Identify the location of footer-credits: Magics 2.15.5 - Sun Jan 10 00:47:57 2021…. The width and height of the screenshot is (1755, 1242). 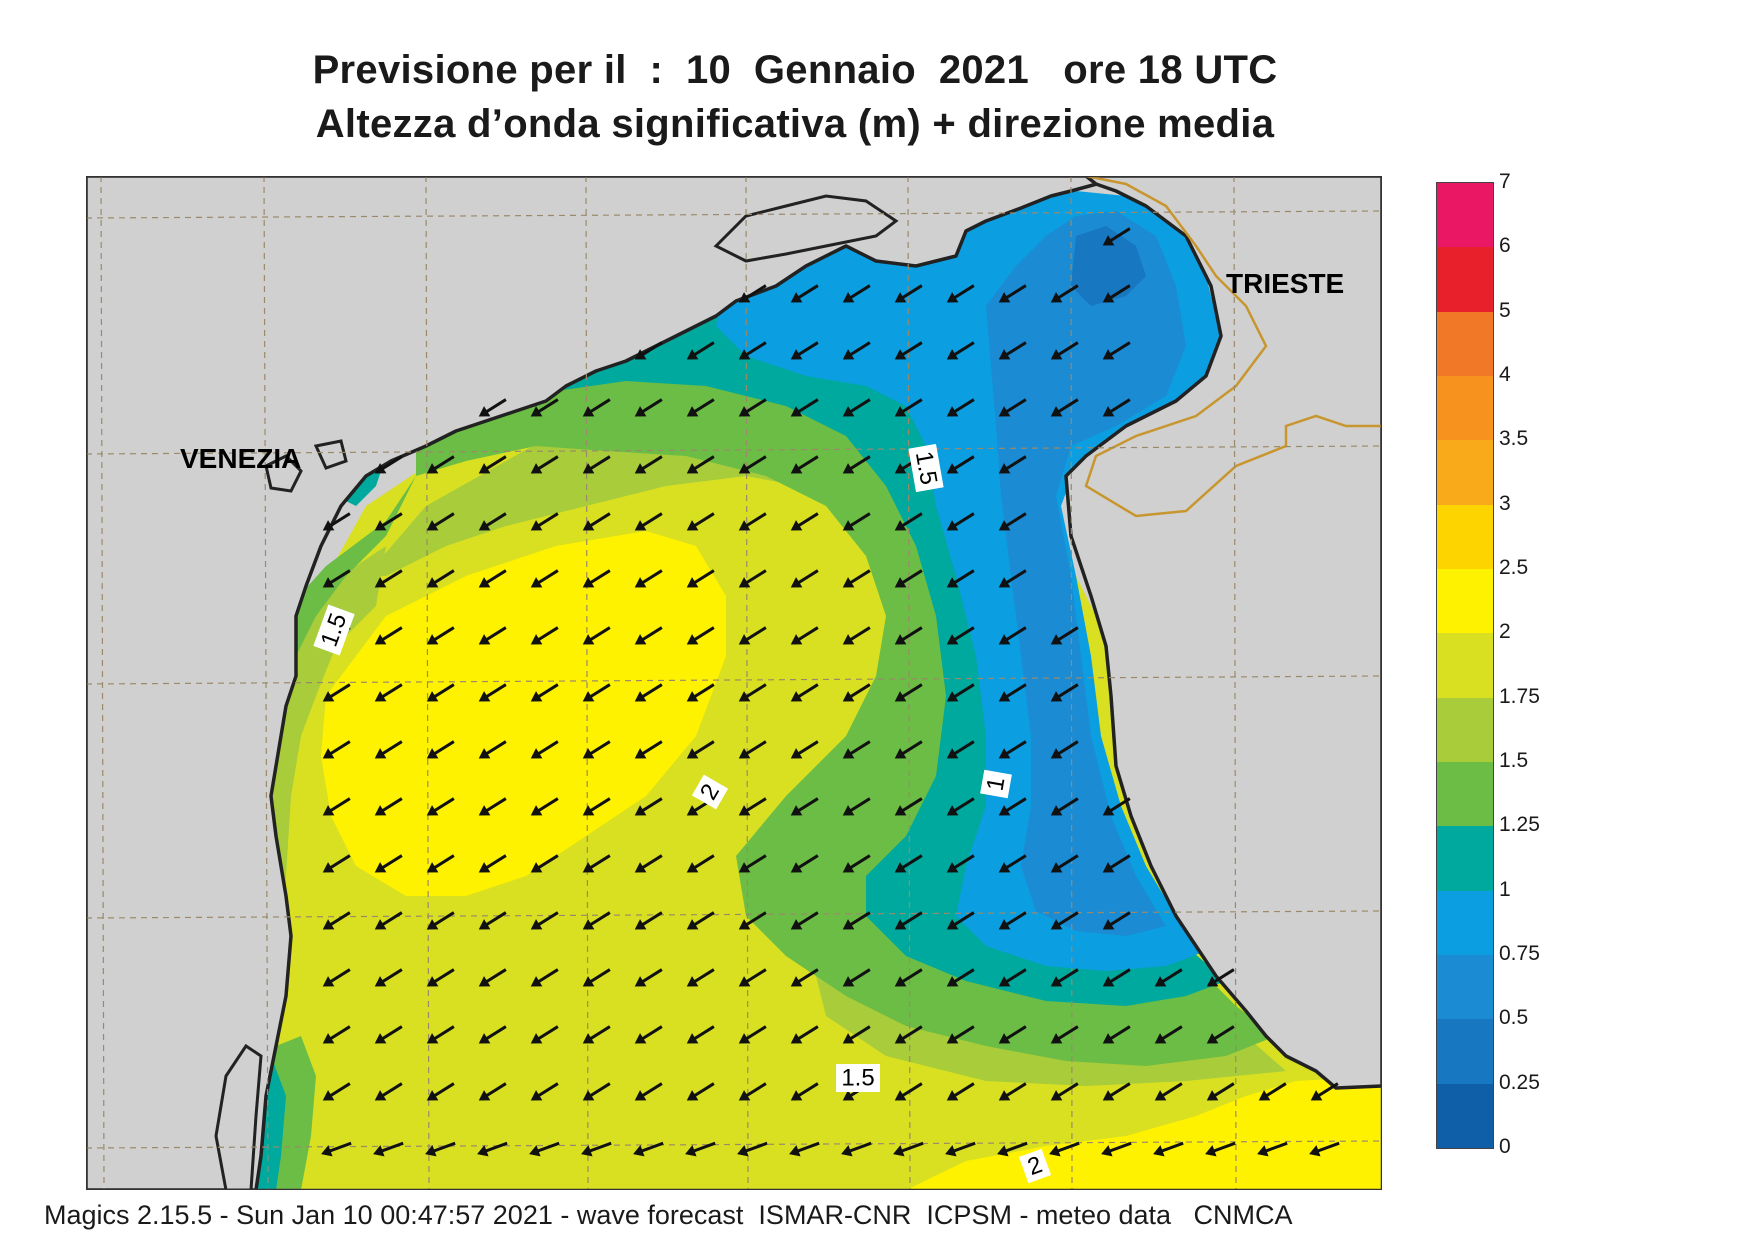
(668, 1215).